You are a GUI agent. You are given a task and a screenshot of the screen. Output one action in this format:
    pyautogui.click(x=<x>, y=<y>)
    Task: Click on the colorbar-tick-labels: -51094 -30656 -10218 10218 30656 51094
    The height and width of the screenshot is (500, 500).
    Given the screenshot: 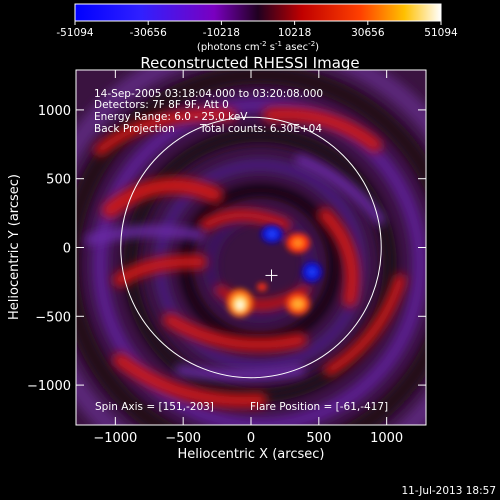 What is the action you would take?
    pyautogui.click(x=257, y=33)
    